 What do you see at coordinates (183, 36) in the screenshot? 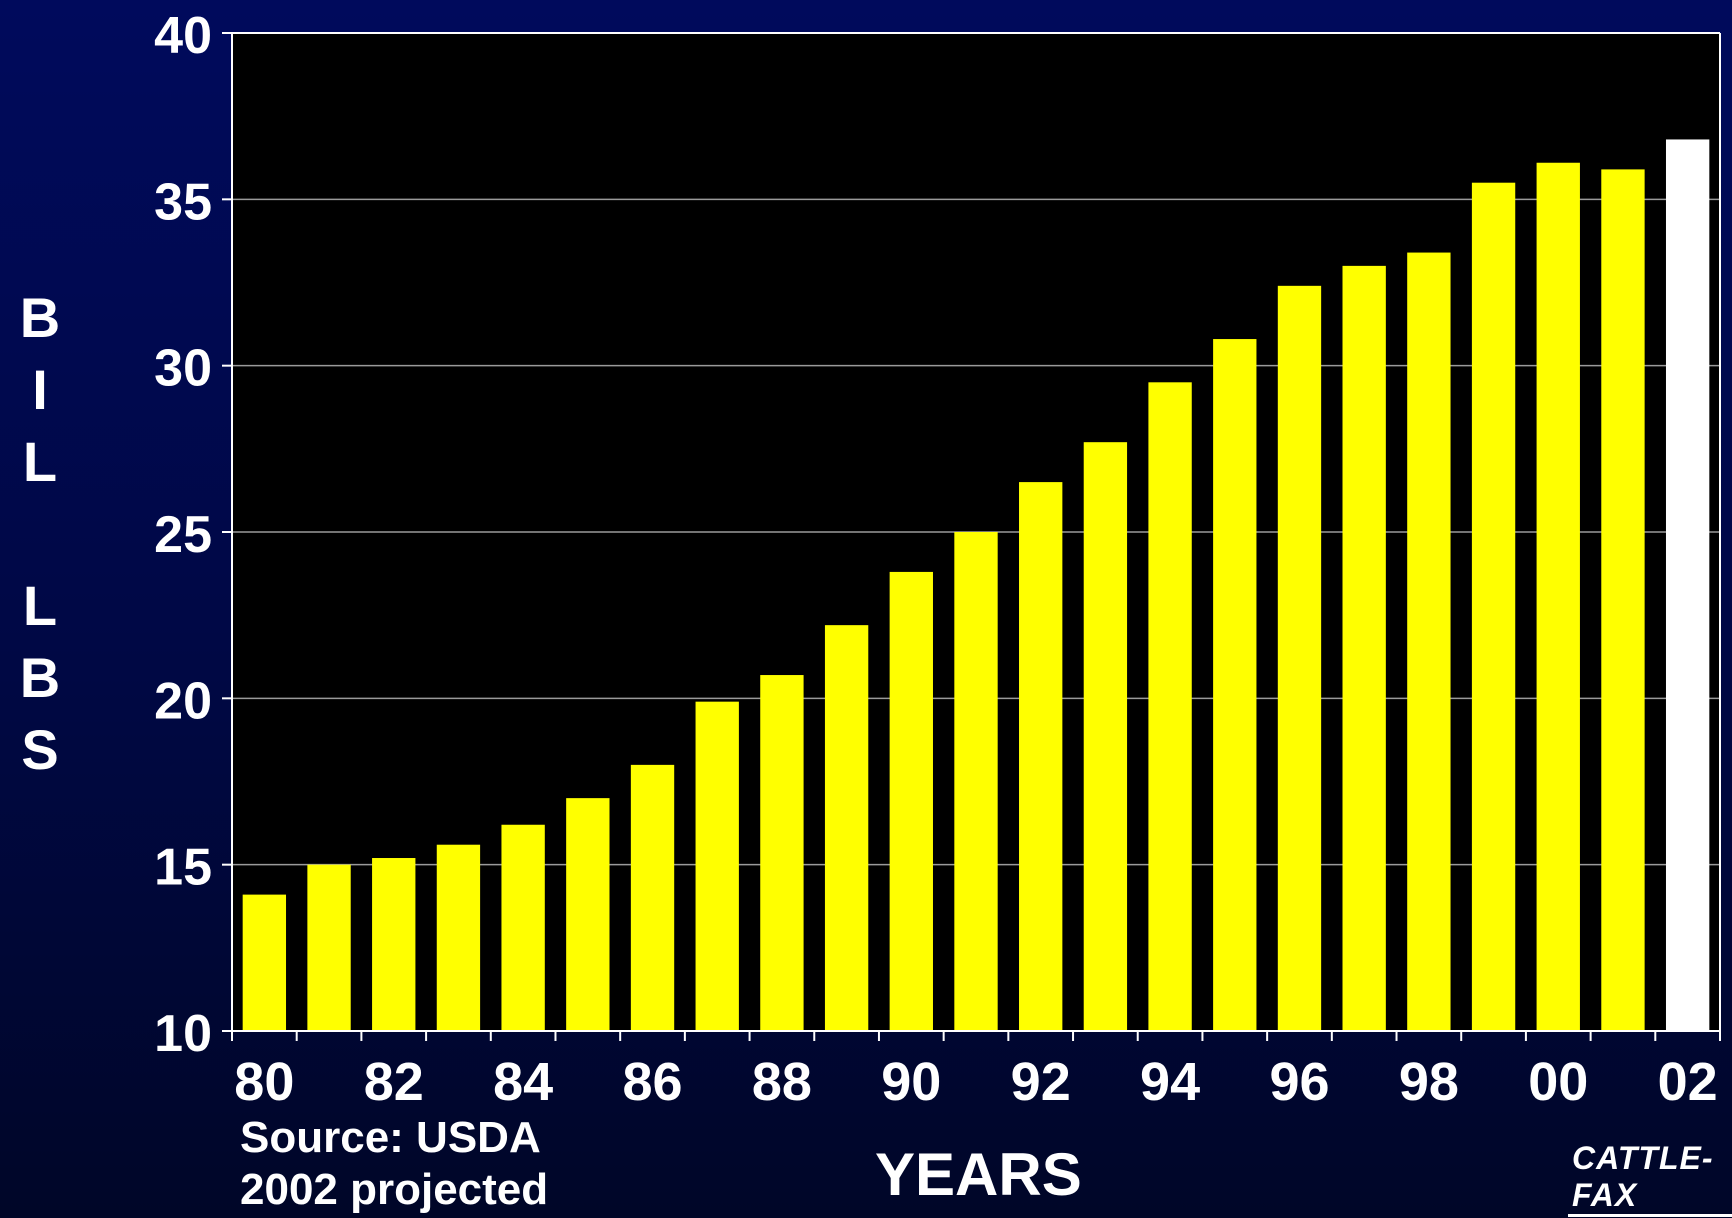
I see `y-tick-label: 40` at bounding box center [183, 36].